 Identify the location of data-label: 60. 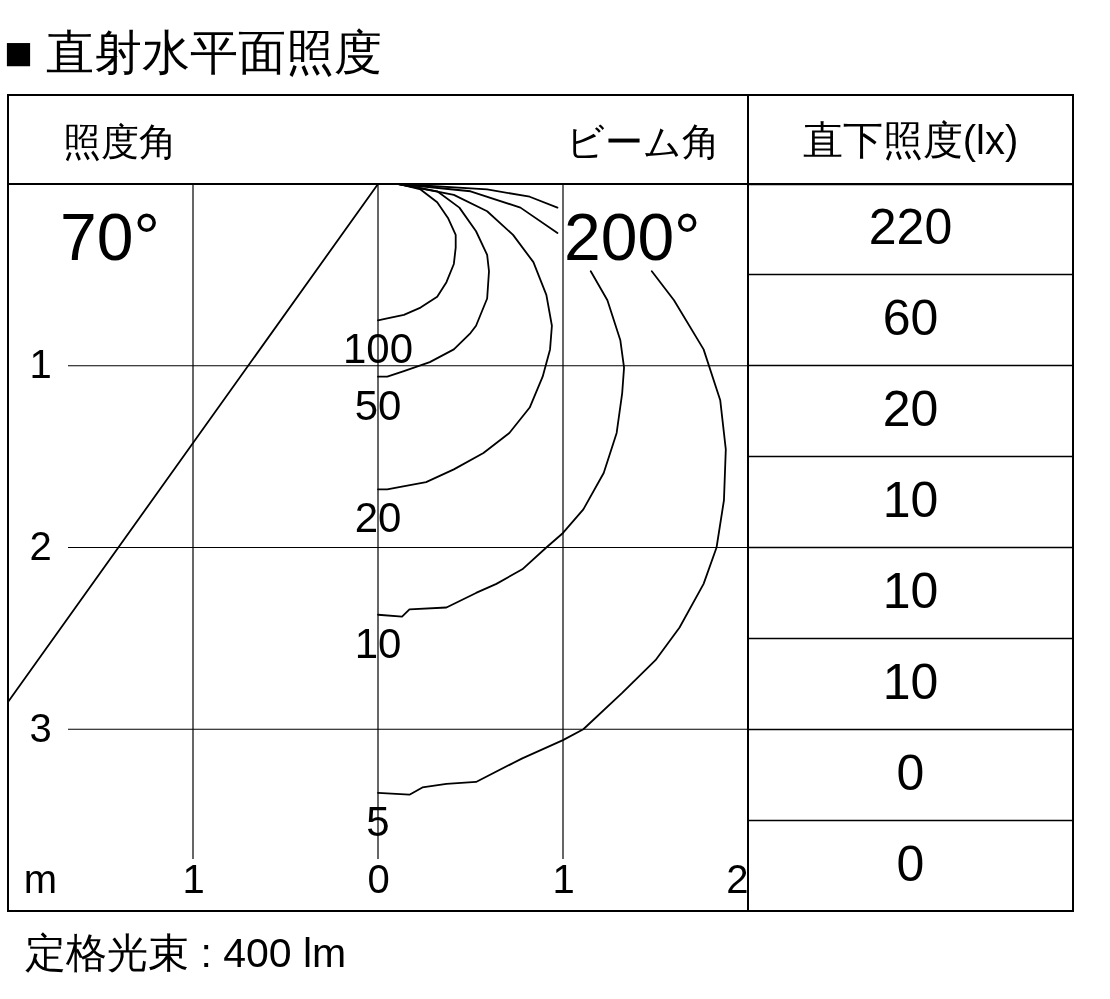
(910, 318).